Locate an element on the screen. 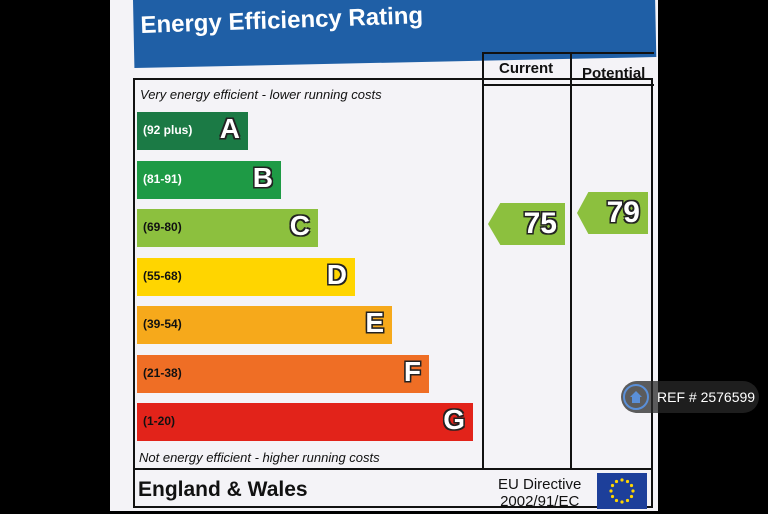 This screenshot has height=514, width=768. eu-directive: EU Directive 2002/91/EC is located at coordinates (539, 493).